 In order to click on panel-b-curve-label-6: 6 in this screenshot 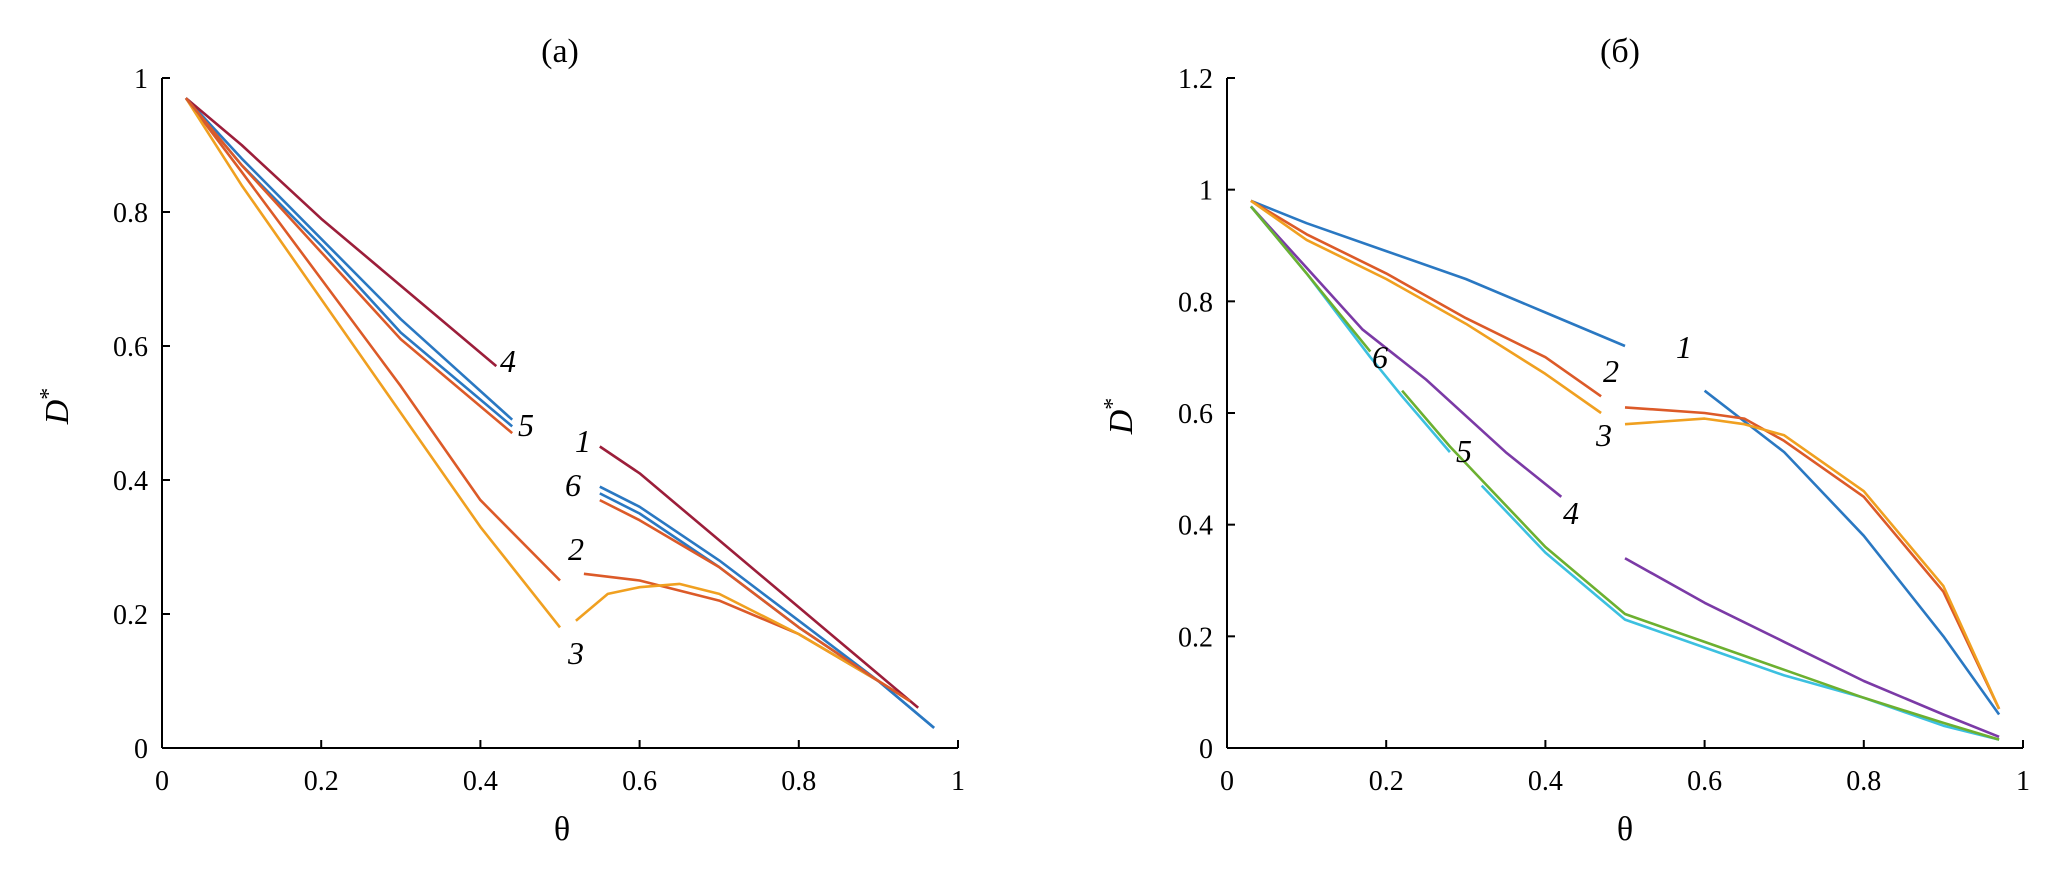, I will do `click(1380, 357)`.